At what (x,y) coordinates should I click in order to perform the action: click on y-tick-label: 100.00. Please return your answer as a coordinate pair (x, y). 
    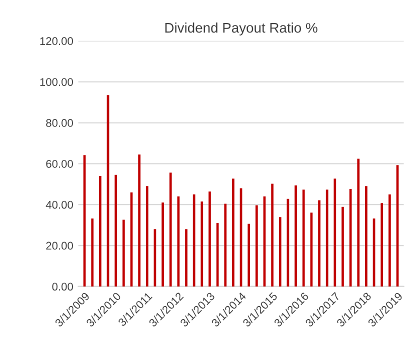
    Looking at the image, I should click on (56, 82).